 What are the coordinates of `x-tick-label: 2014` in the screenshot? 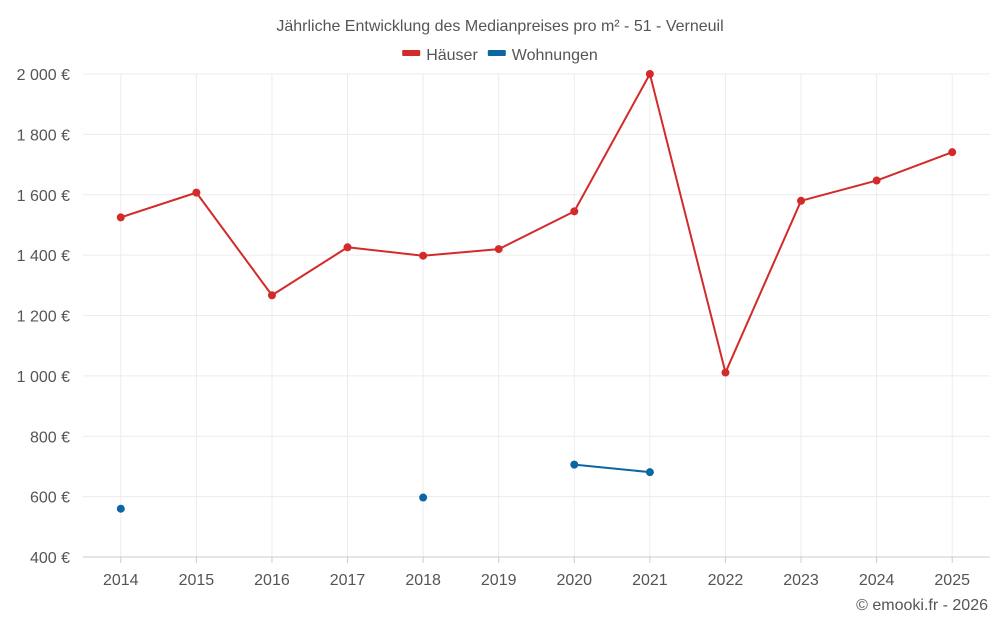 It's located at (121, 580).